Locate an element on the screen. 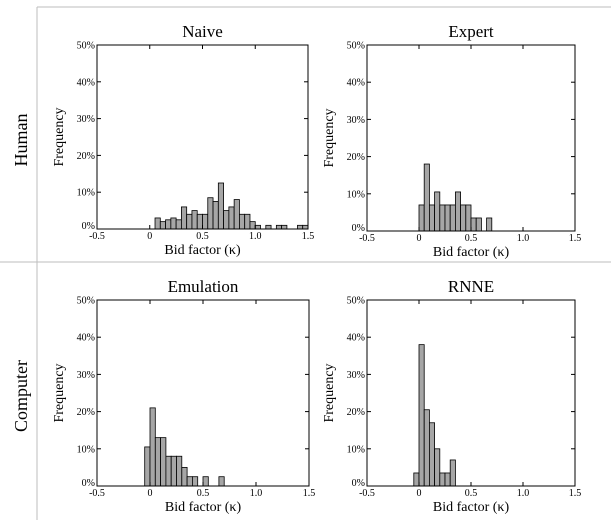 This screenshot has height=525, width=613. y-axis-label-naive: Frequency is located at coordinates (59, 136).